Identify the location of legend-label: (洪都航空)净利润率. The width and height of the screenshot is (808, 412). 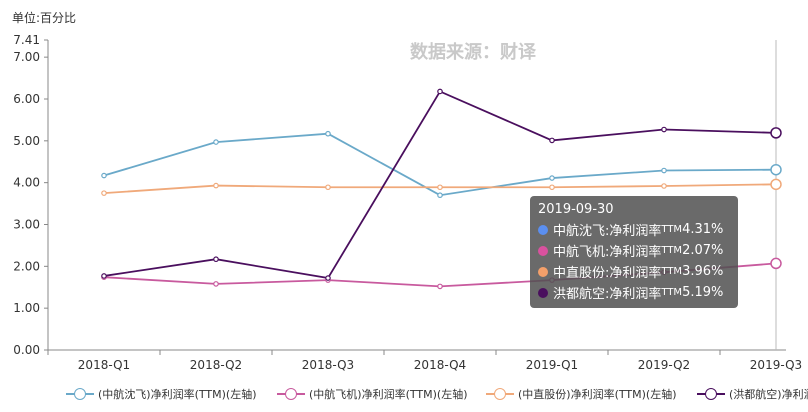
(768, 394).